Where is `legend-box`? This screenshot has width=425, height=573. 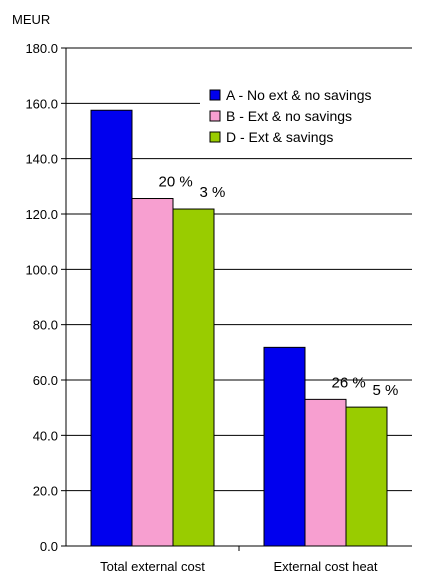 legend-box is located at coordinates (307, 115).